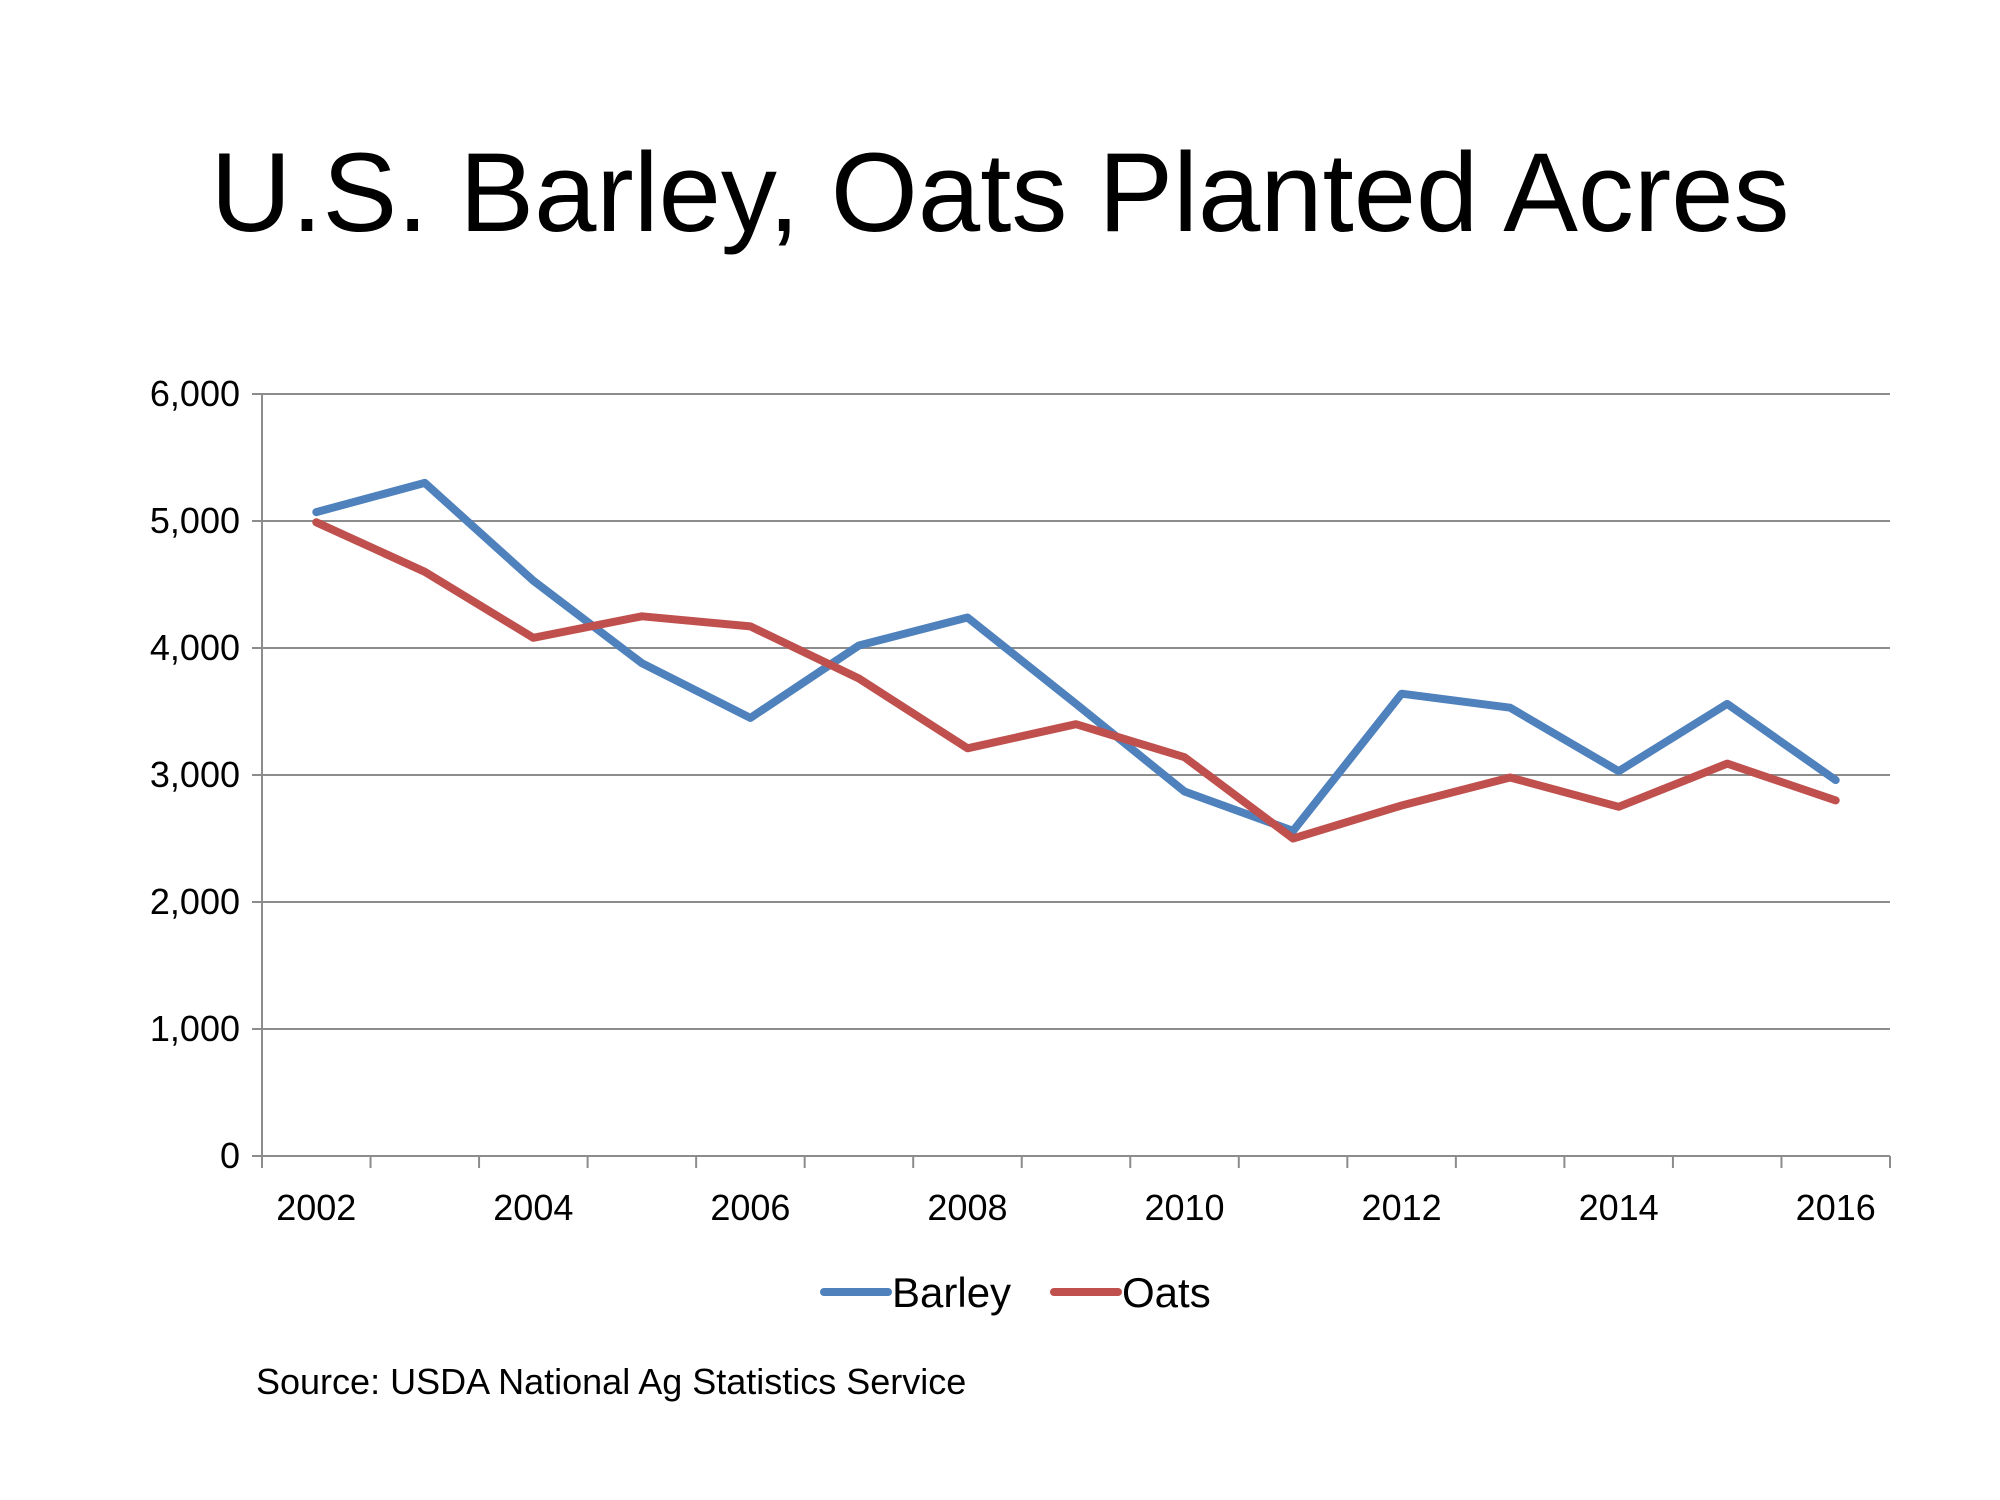  What do you see at coordinates (1000, 192) in the screenshot?
I see `chart-title: U.S. Barley, Oats Planted Acres` at bounding box center [1000, 192].